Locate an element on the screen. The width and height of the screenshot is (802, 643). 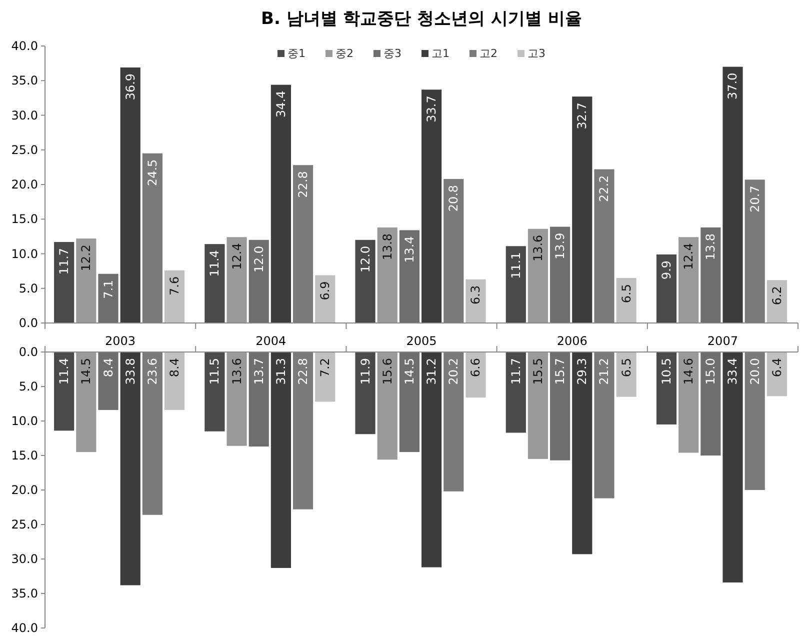
data-label: 31.3 is located at coordinates (281, 371).